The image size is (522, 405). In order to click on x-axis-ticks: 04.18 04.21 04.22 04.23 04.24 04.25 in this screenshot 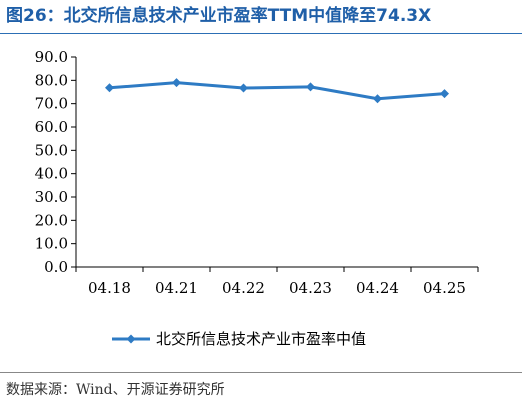, I will do `click(277, 282)`.